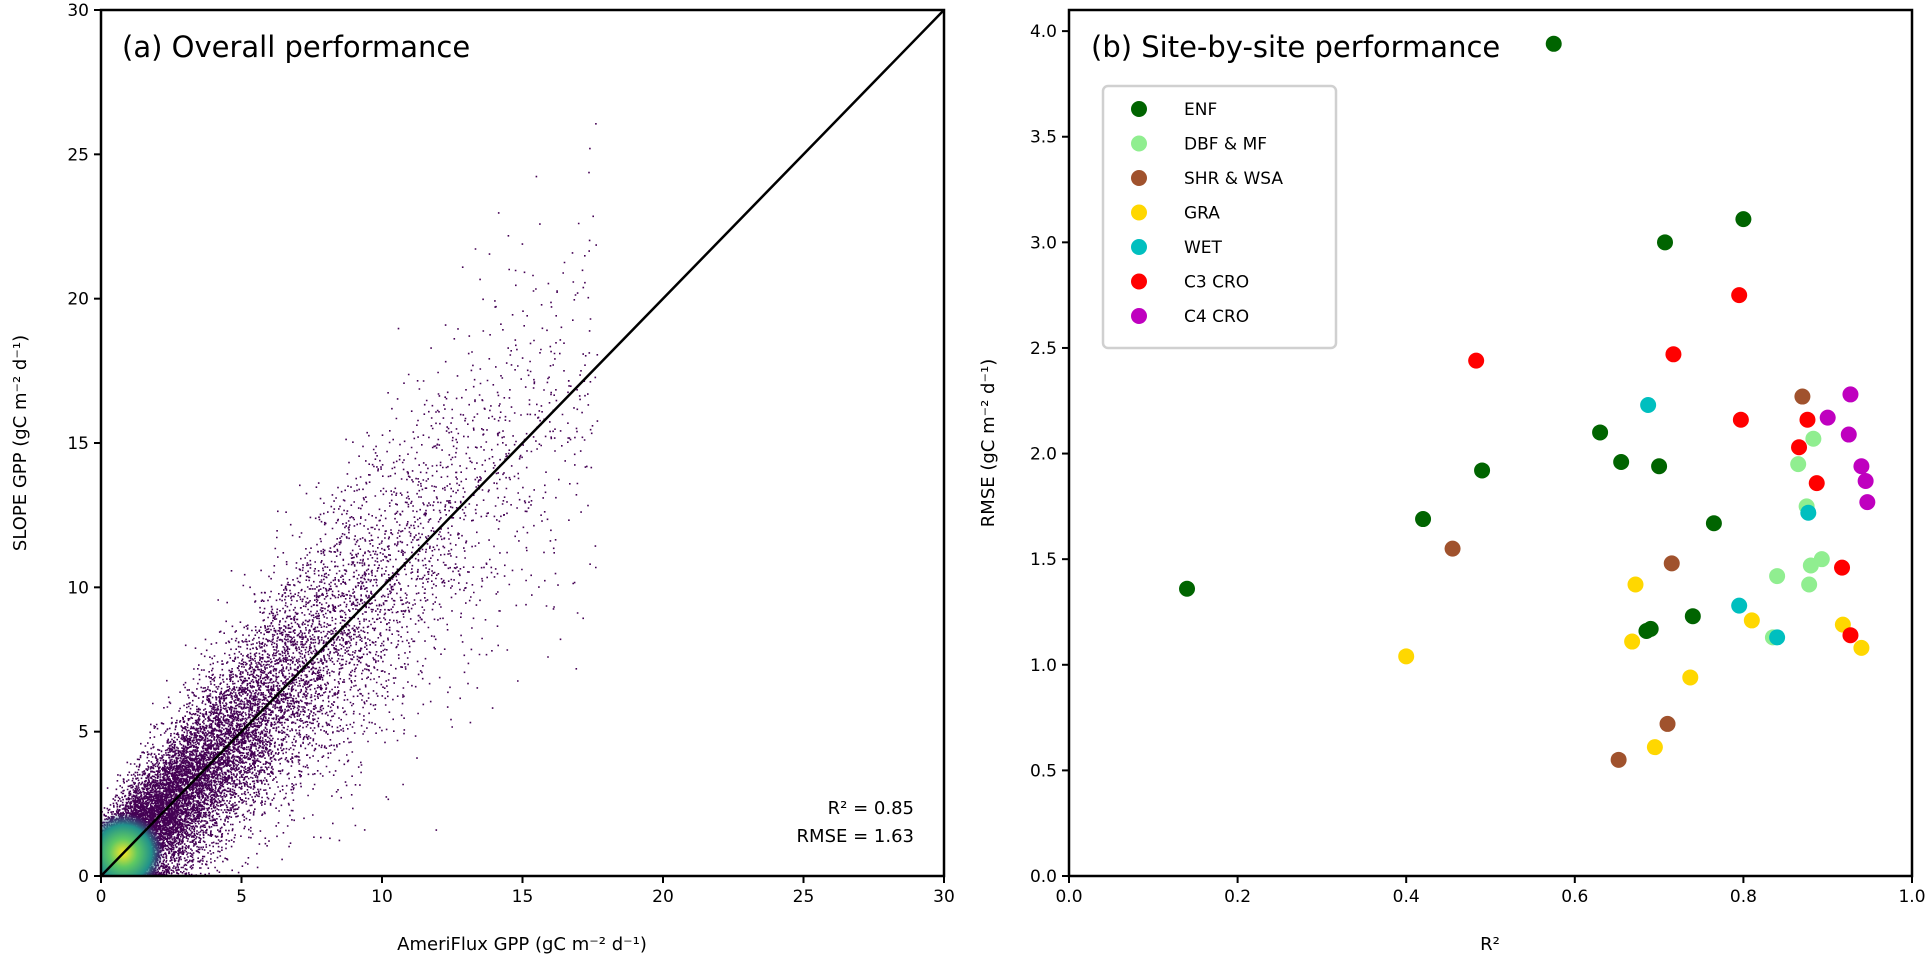 This screenshot has width=1932, height=960. I want to click on legend-label: C3 CRO, so click(1216, 283).